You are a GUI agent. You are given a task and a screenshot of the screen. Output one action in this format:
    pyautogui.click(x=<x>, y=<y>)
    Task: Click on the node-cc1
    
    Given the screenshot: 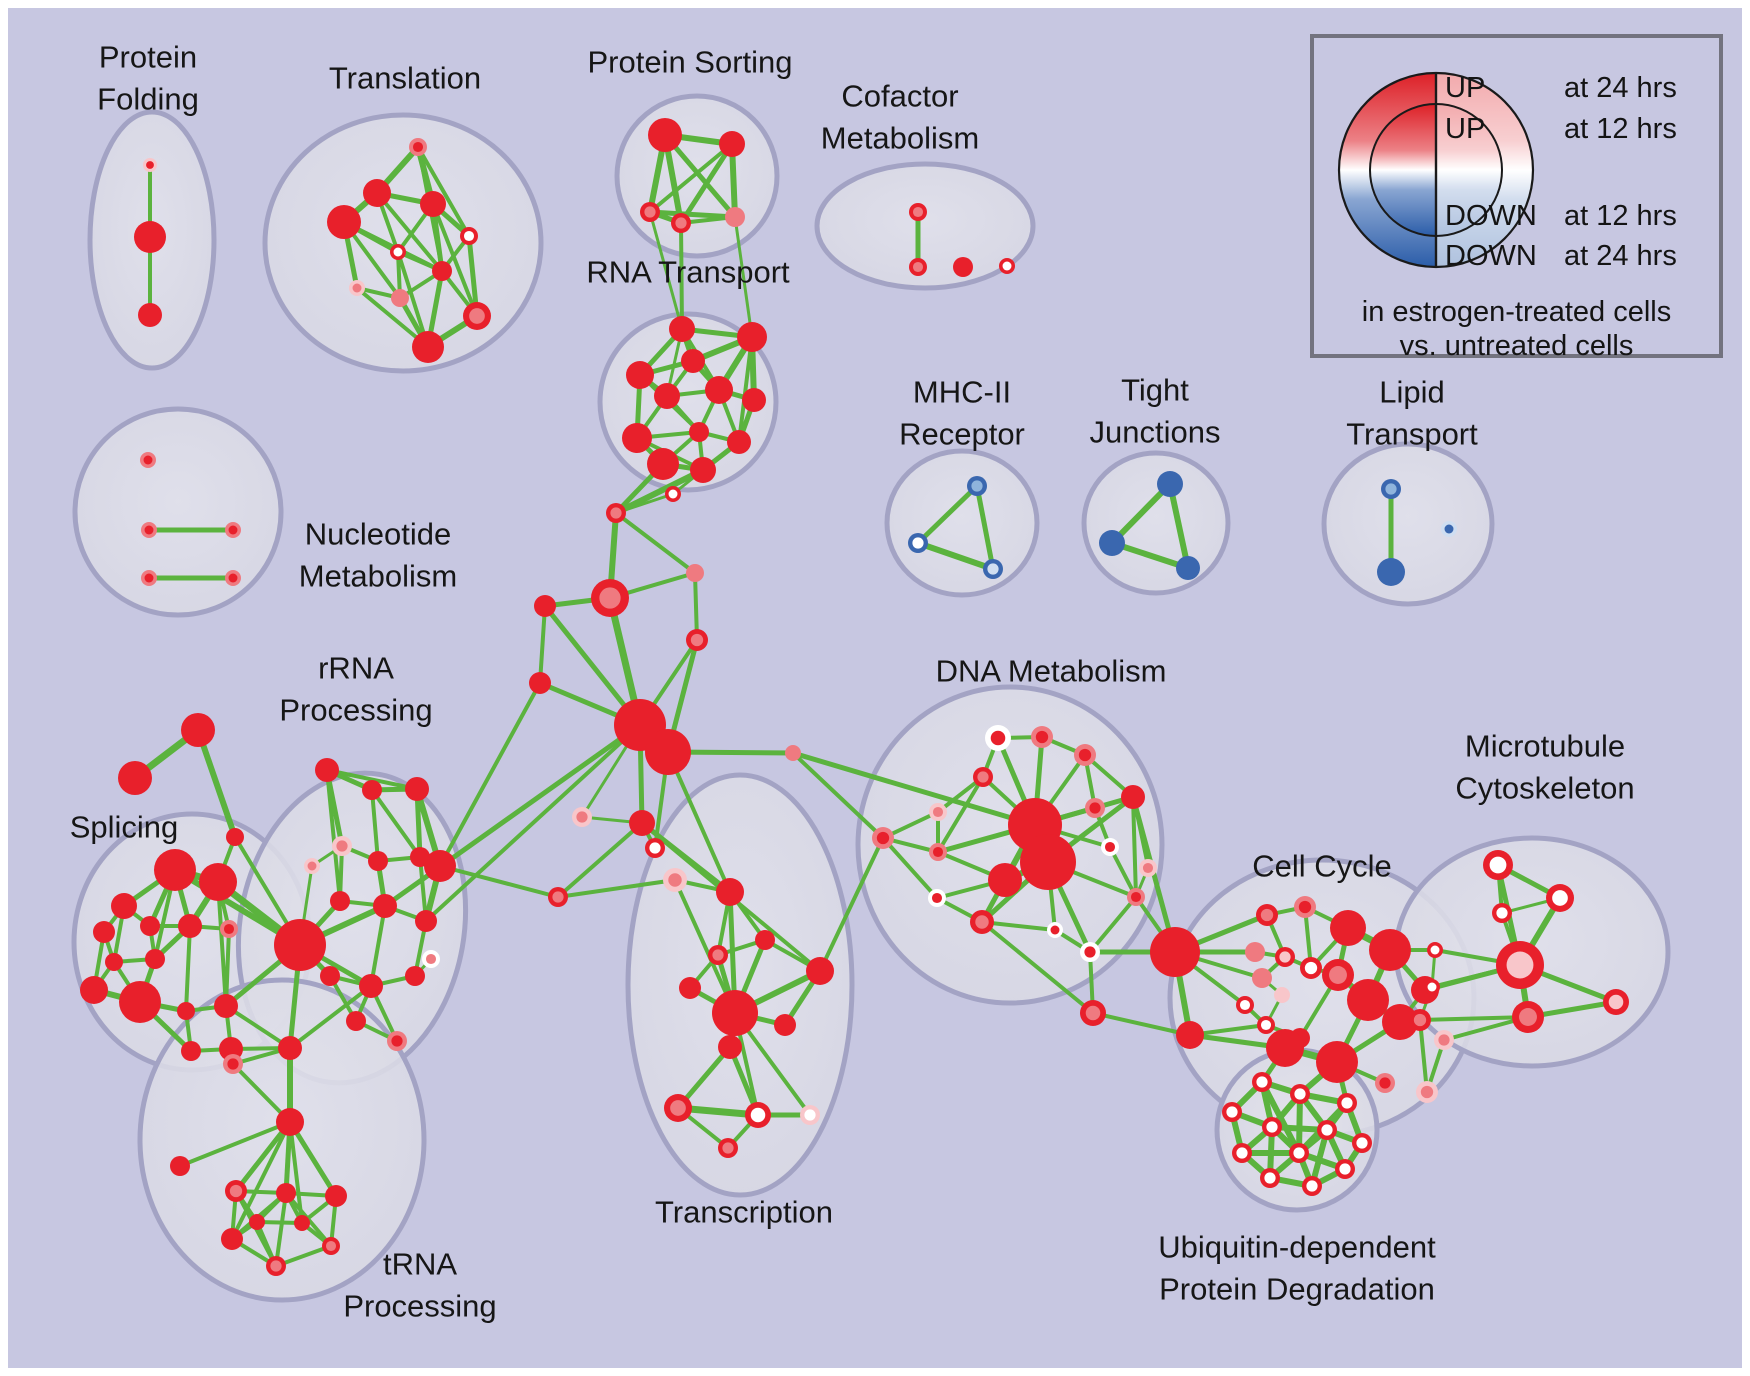 What is the action you would take?
    pyautogui.click(x=1175, y=952)
    